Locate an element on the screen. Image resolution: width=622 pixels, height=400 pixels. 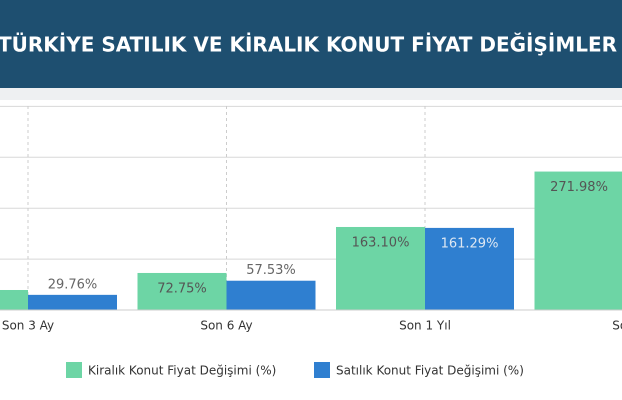
value-label: 29.76% is located at coordinates (73, 284).